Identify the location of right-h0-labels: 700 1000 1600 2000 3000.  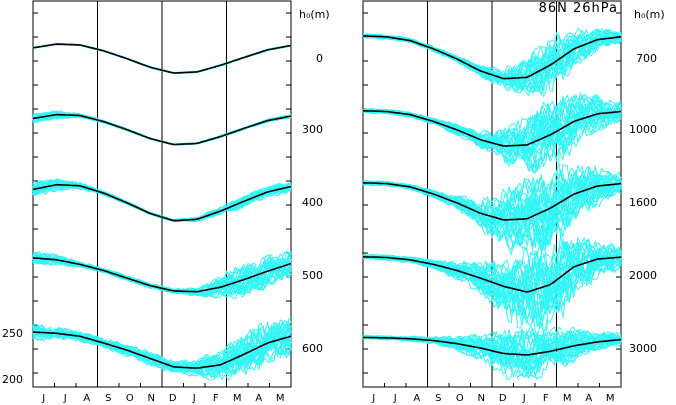
(643, 203).